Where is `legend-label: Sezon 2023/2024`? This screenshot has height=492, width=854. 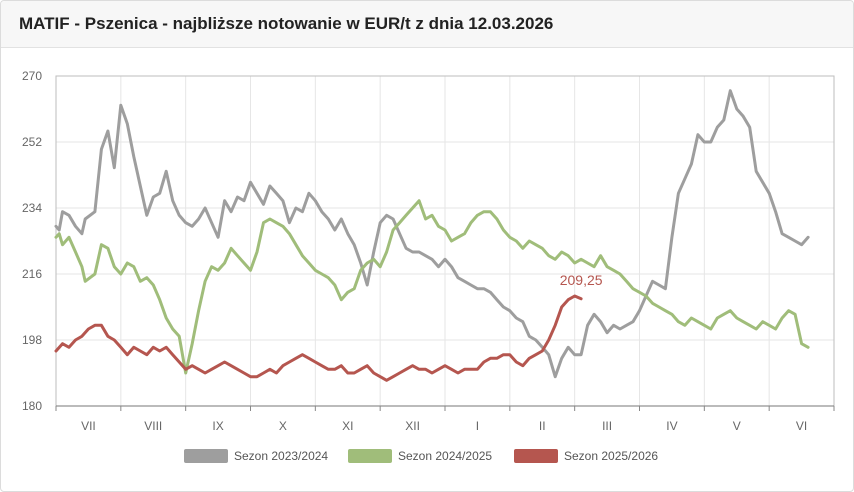
legend-label: Sezon 2023/2024 is located at coordinates (281, 456).